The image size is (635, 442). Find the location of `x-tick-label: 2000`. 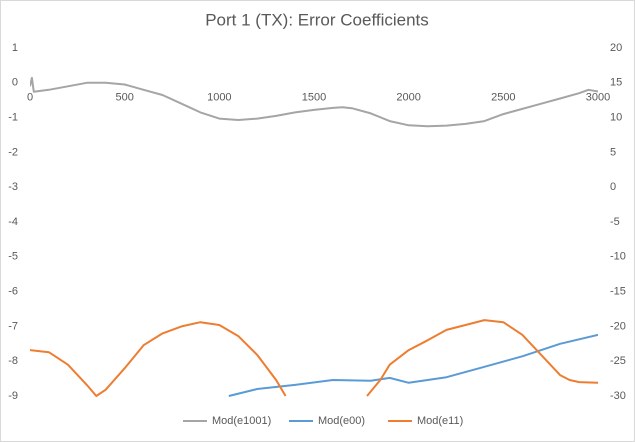

x-tick-label: 2000 is located at coordinates (408, 98).